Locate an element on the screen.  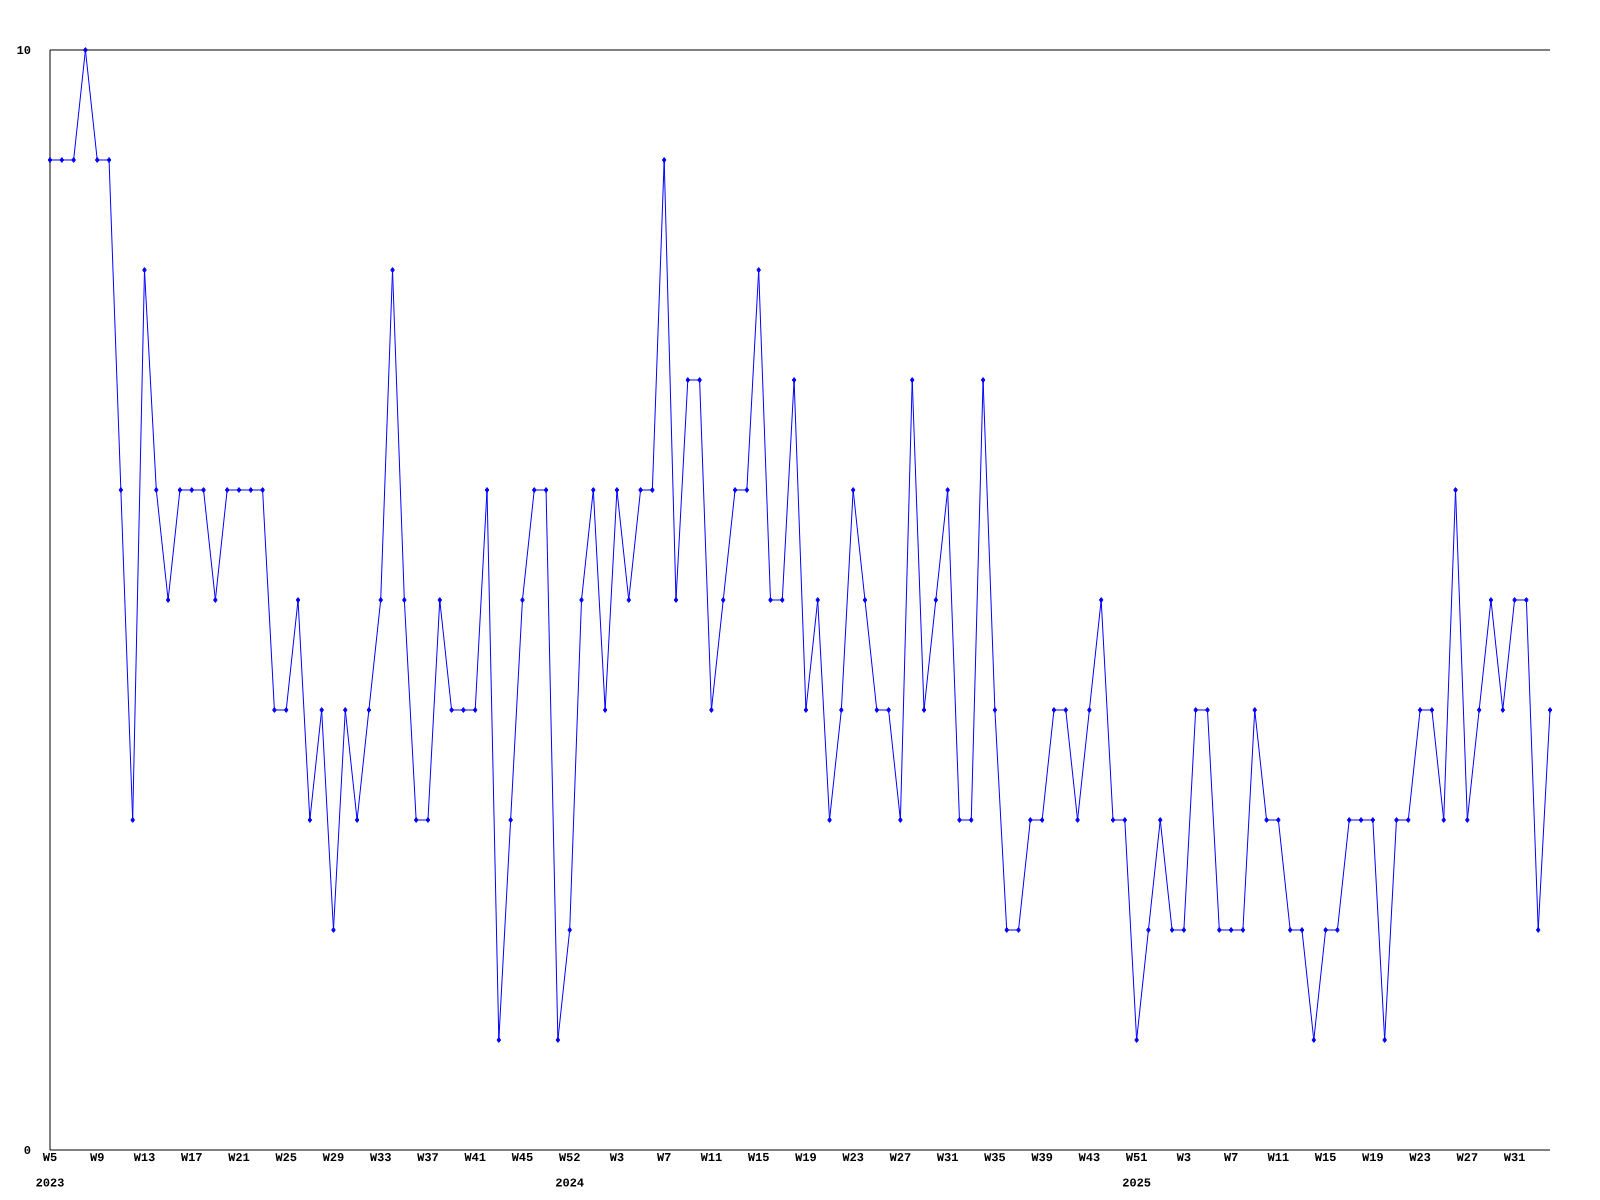
text: 2023 is located at coordinates (50, 1182).